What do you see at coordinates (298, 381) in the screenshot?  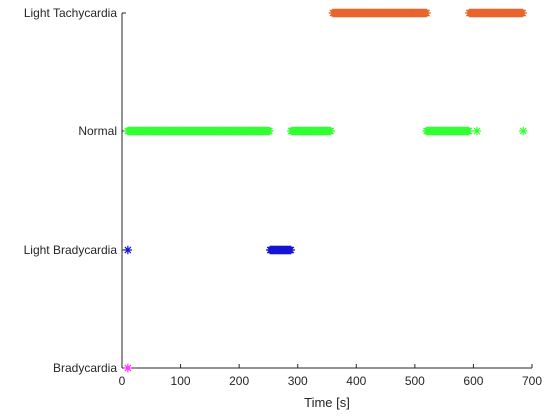 I see `x-tick-label: 300` at bounding box center [298, 381].